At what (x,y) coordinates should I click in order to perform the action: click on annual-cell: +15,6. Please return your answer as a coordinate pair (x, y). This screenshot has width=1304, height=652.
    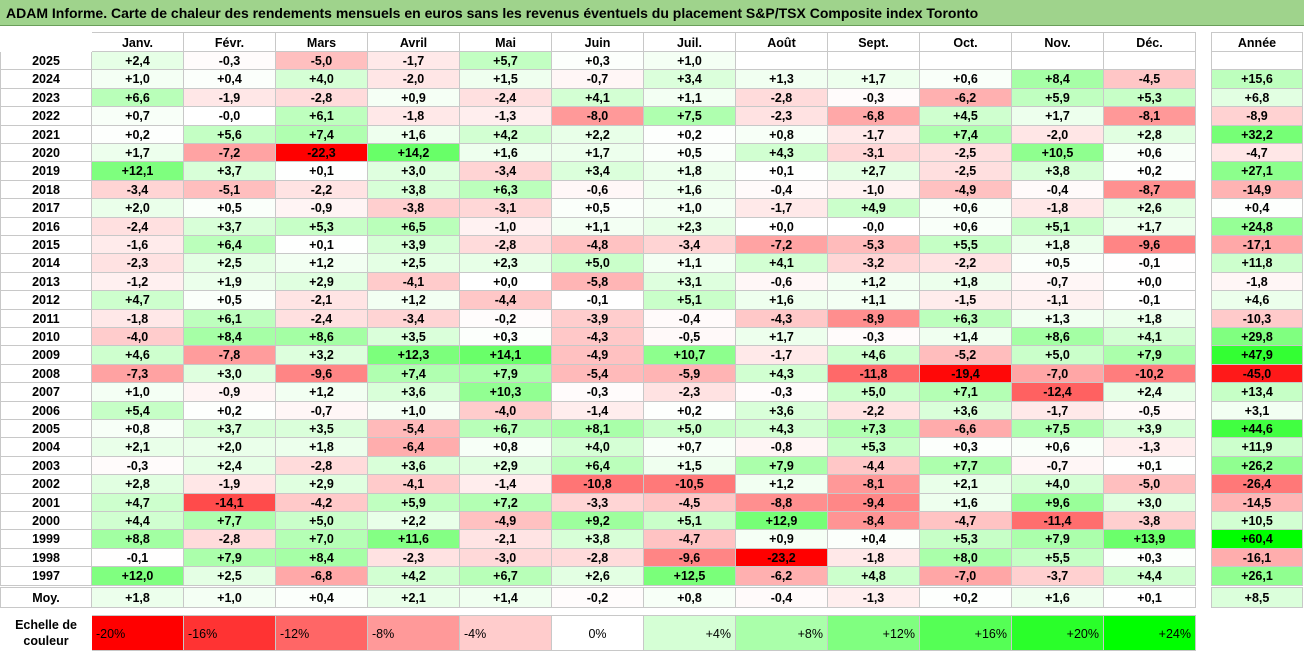
    Looking at the image, I should click on (1257, 79).